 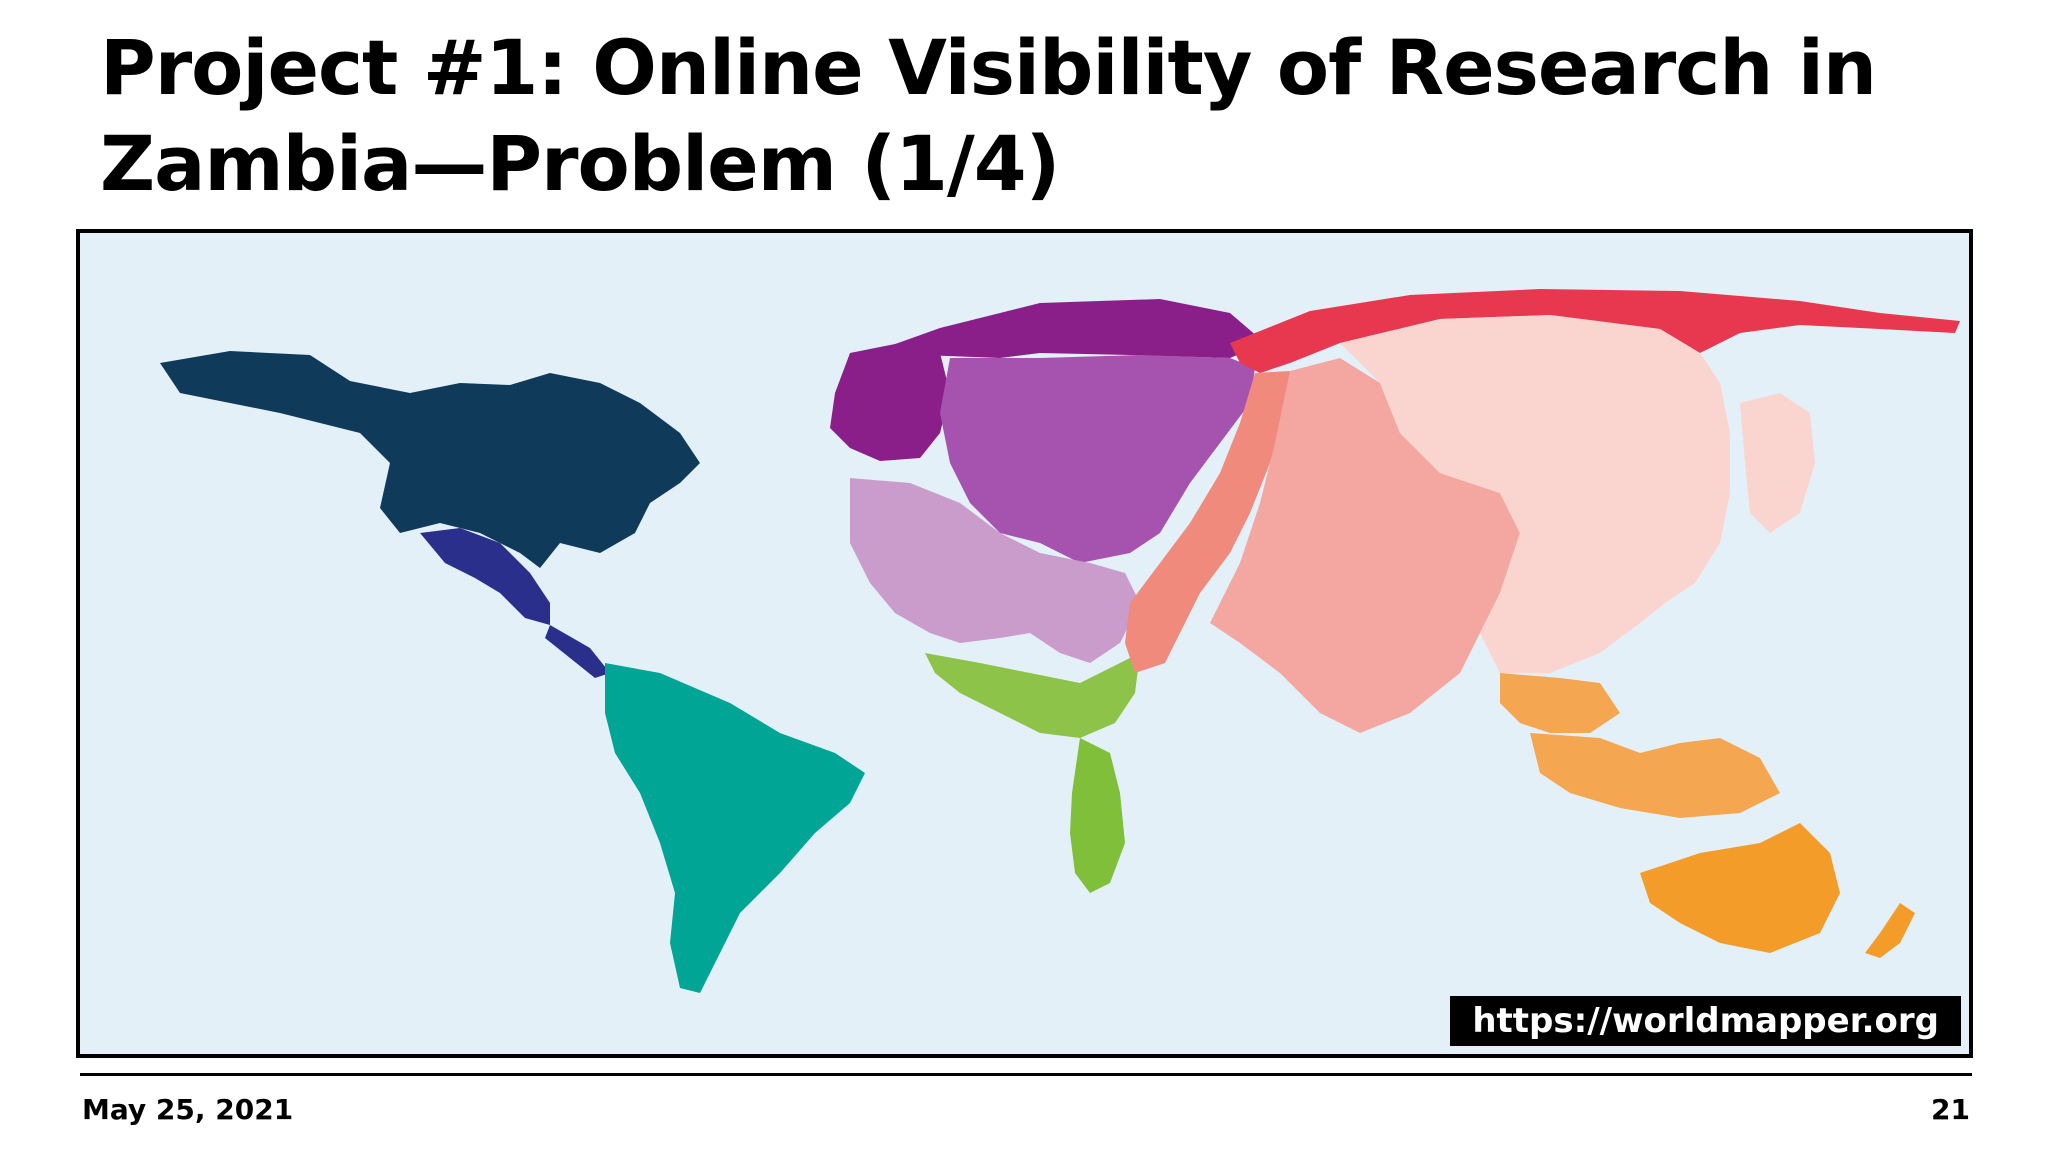 What do you see at coordinates (890, 401) in the screenshot?
I see `region-uk` at bounding box center [890, 401].